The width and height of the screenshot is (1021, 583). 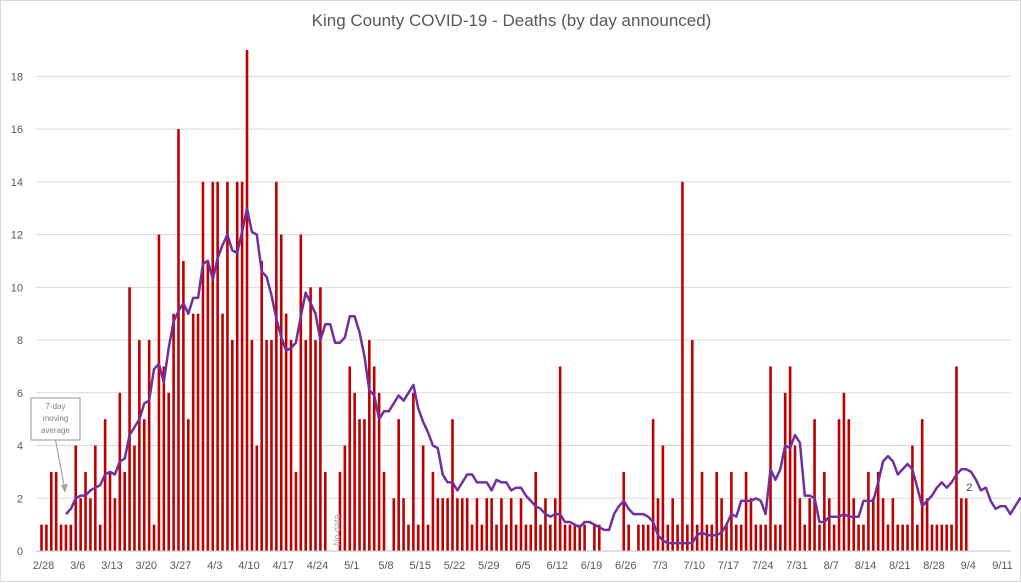 I want to click on x-tick-label: 7/24, so click(x=762, y=566).